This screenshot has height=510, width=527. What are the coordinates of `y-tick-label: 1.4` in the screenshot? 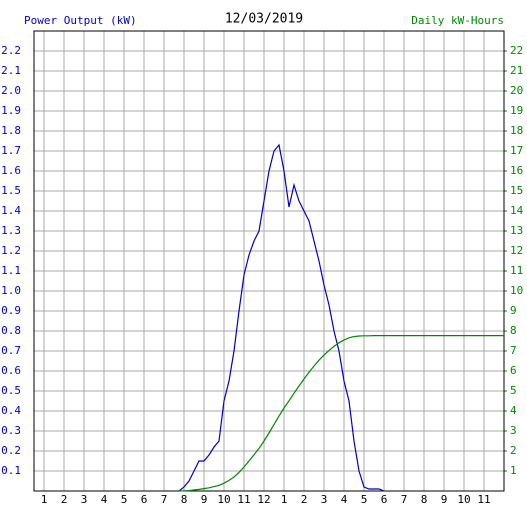 It's located at (11, 210).